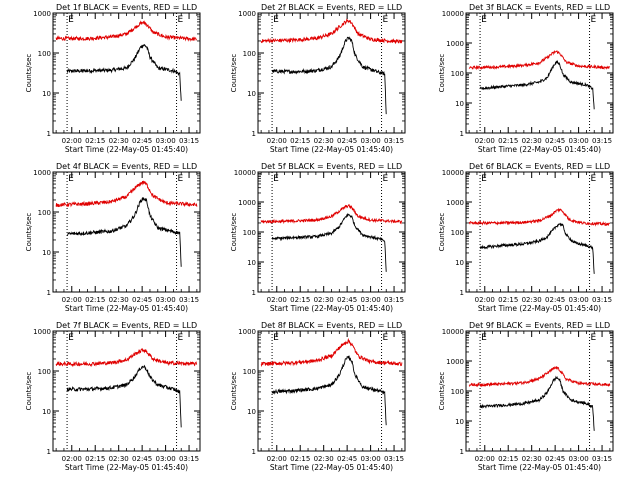  What do you see at coordinates (126, 7) in the screenshot?
I see `chart-title: Det 1f BLACK = Events, RED = LLD` at bounding box center [126, 7].